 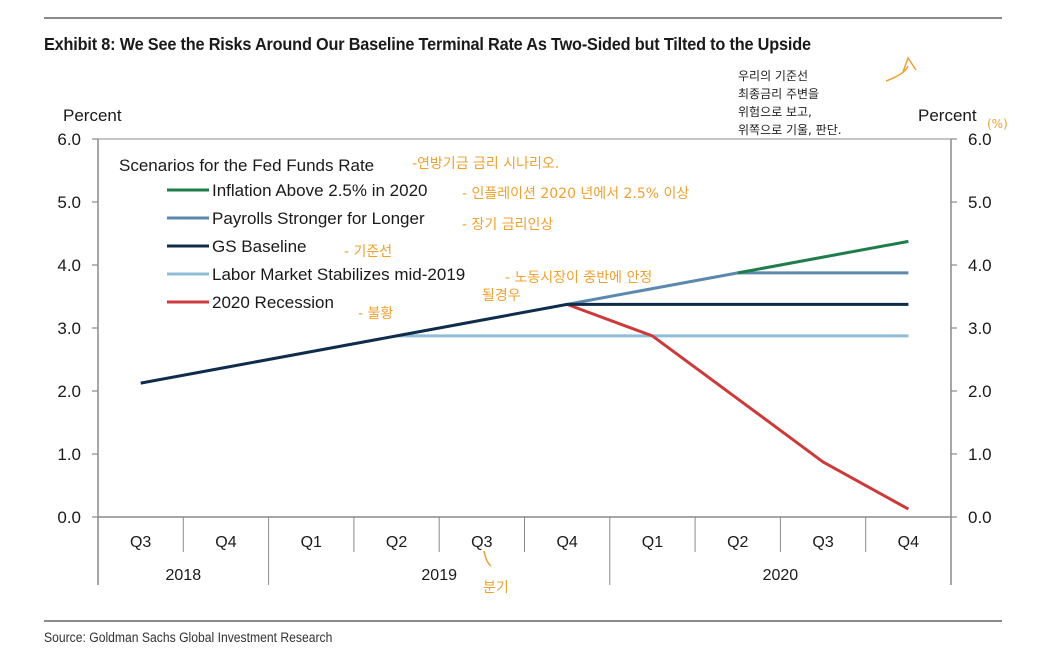 I want to click on y-tick-label-left: 6.0, so click(x=69, y=139).